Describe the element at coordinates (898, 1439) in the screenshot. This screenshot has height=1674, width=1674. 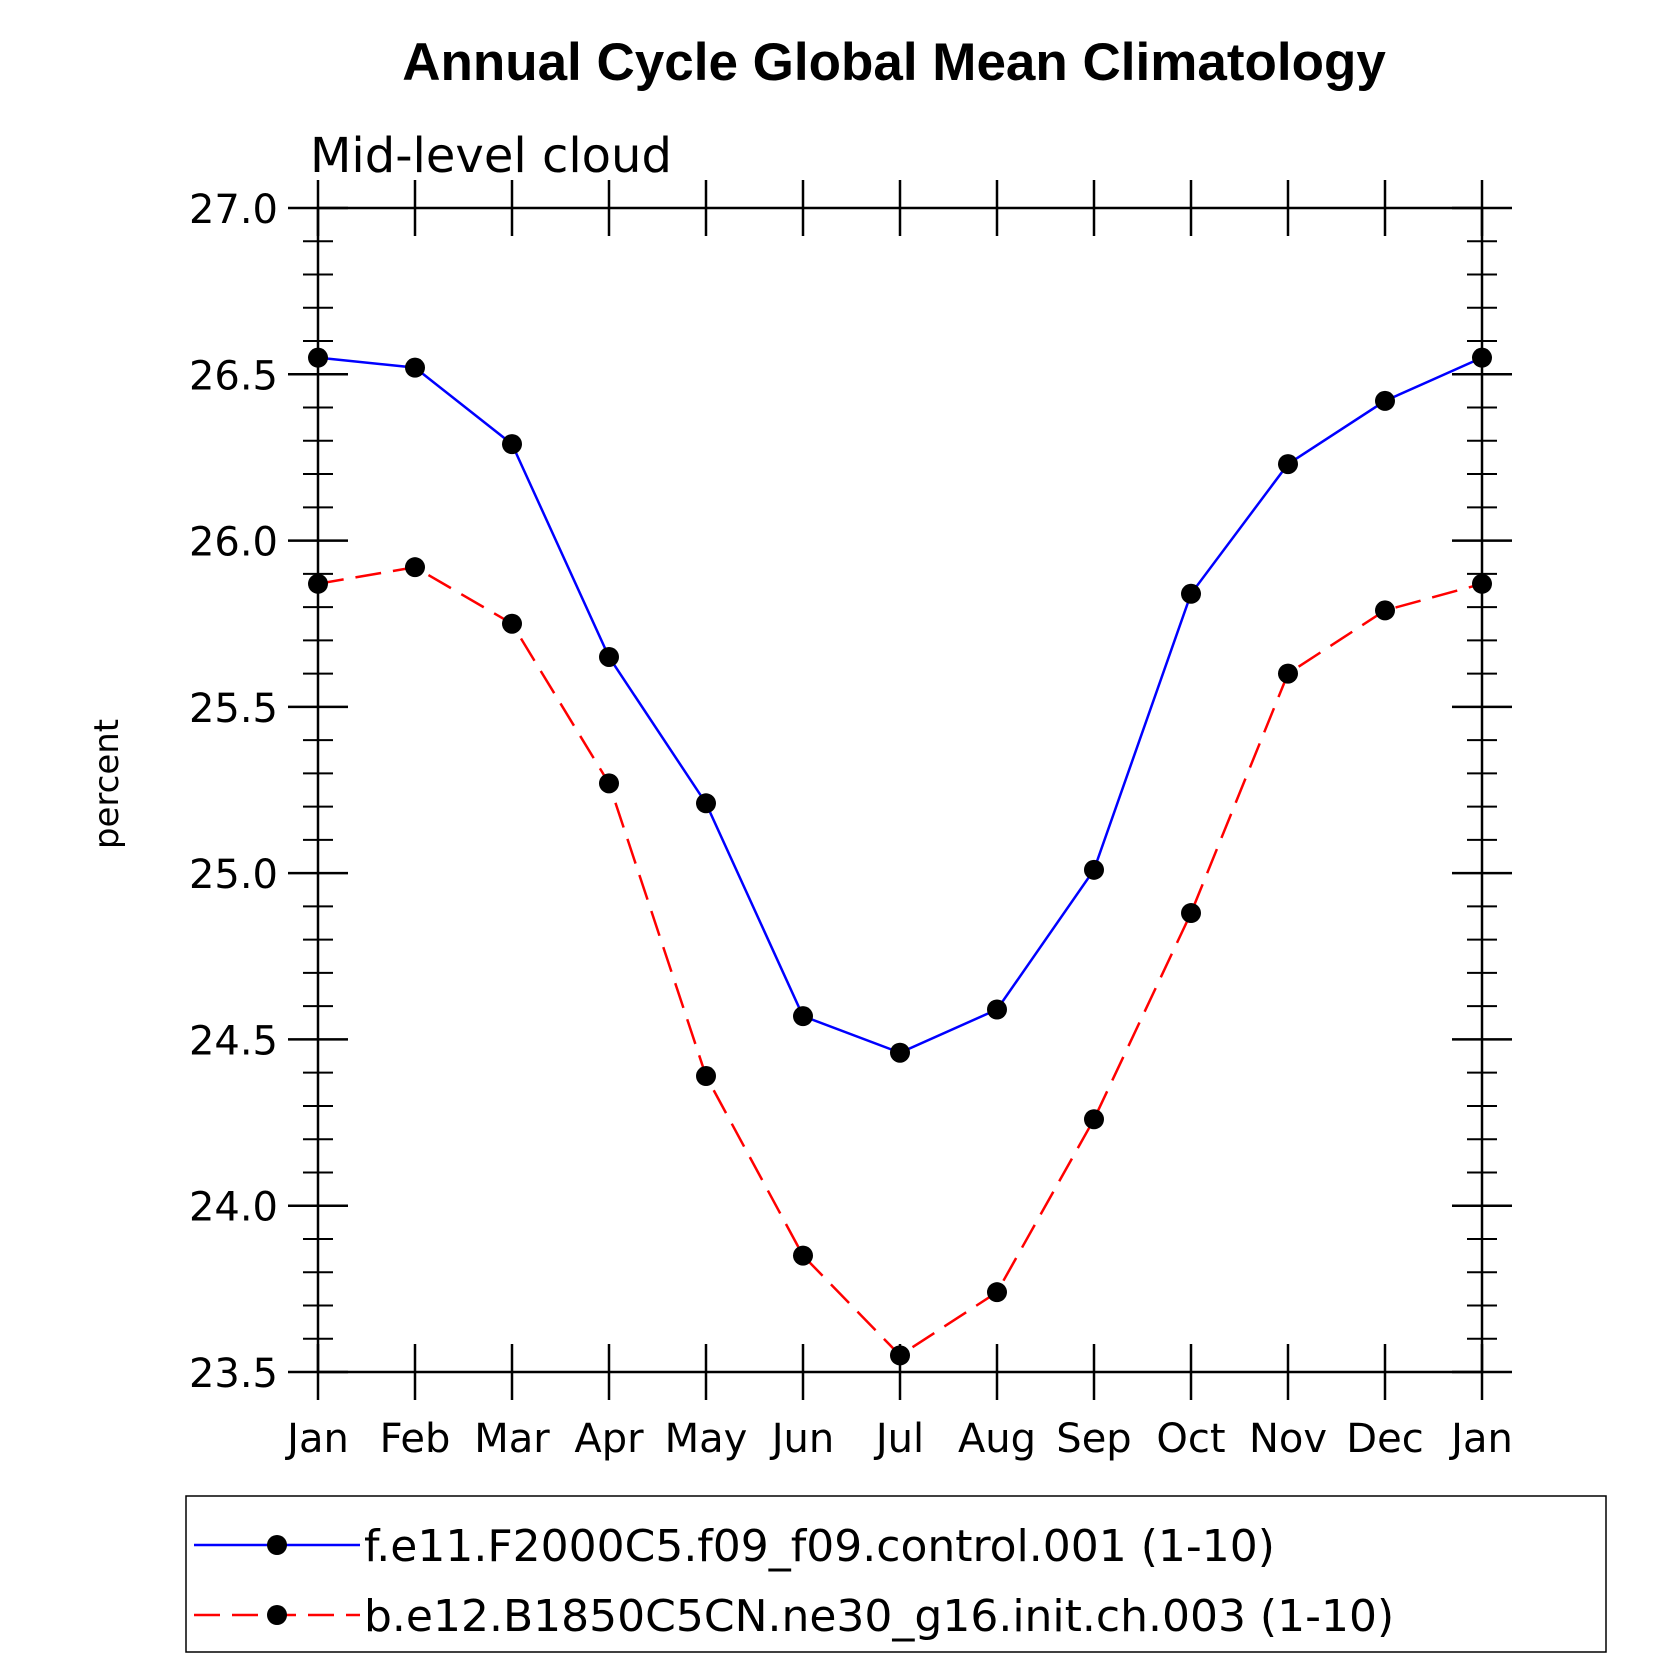
I see `x-tick-label: Jul` at that location.